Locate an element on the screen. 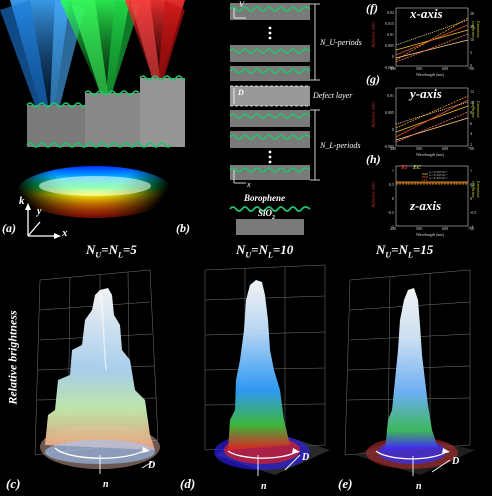 The image size is (492, 496). panel-g-title: y-axis is located at coordinates (426, 93).